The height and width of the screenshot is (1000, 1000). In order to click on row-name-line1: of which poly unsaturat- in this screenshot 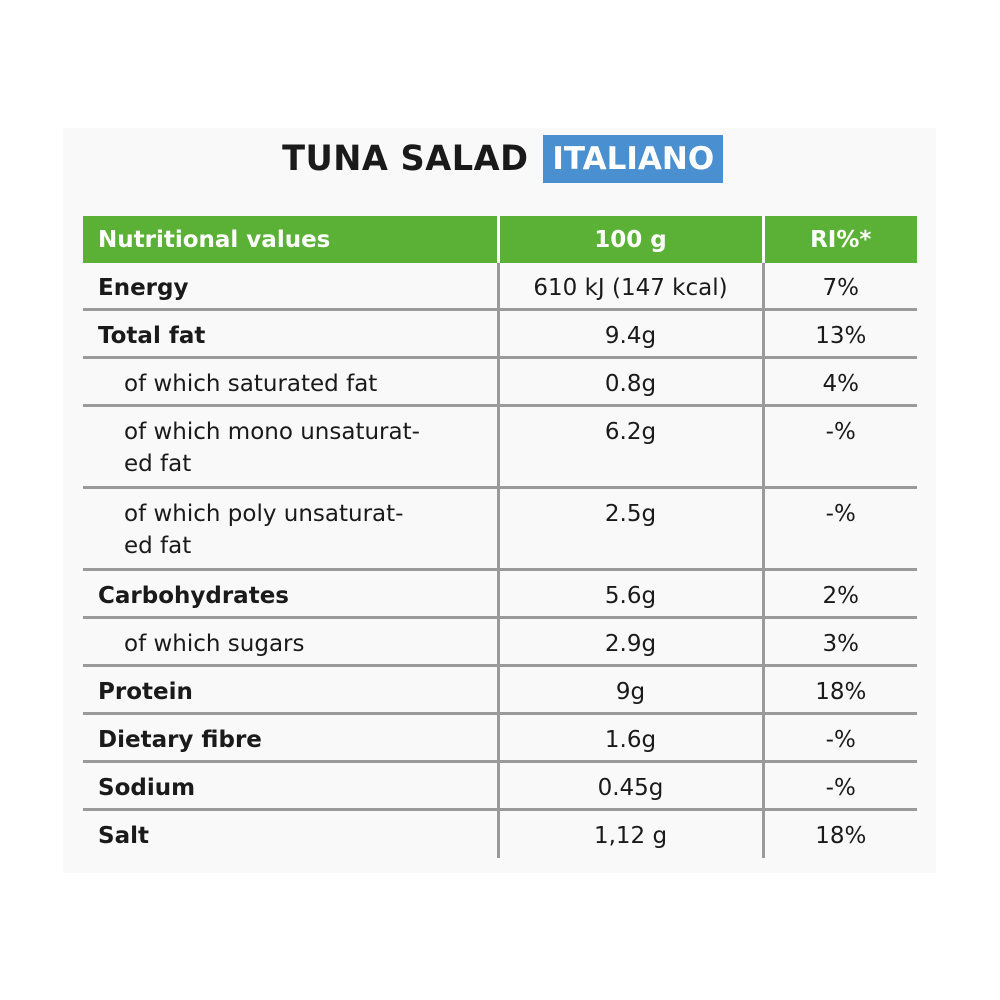, I will do `click(264, 514)`.